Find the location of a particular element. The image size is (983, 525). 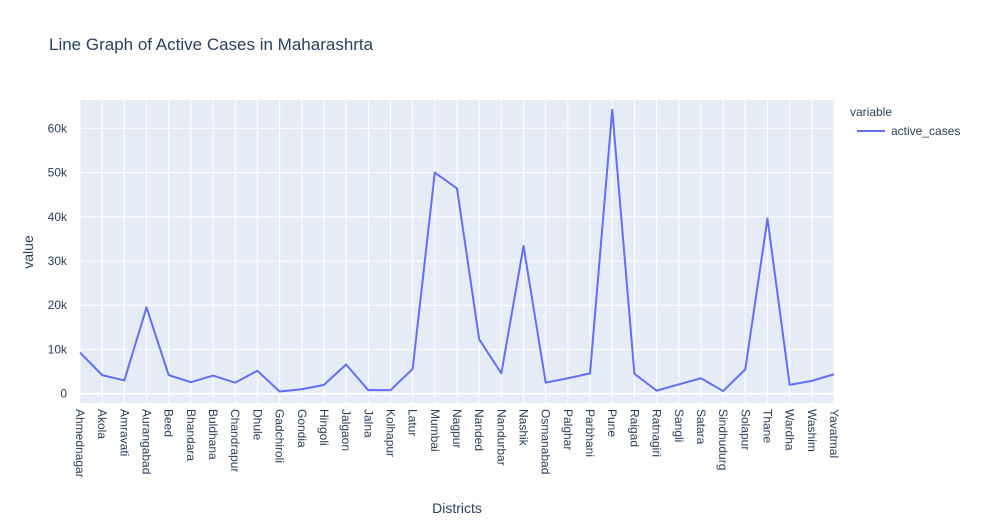

x-tick-label: Gadchiroli is located at coordinates (280, 436).